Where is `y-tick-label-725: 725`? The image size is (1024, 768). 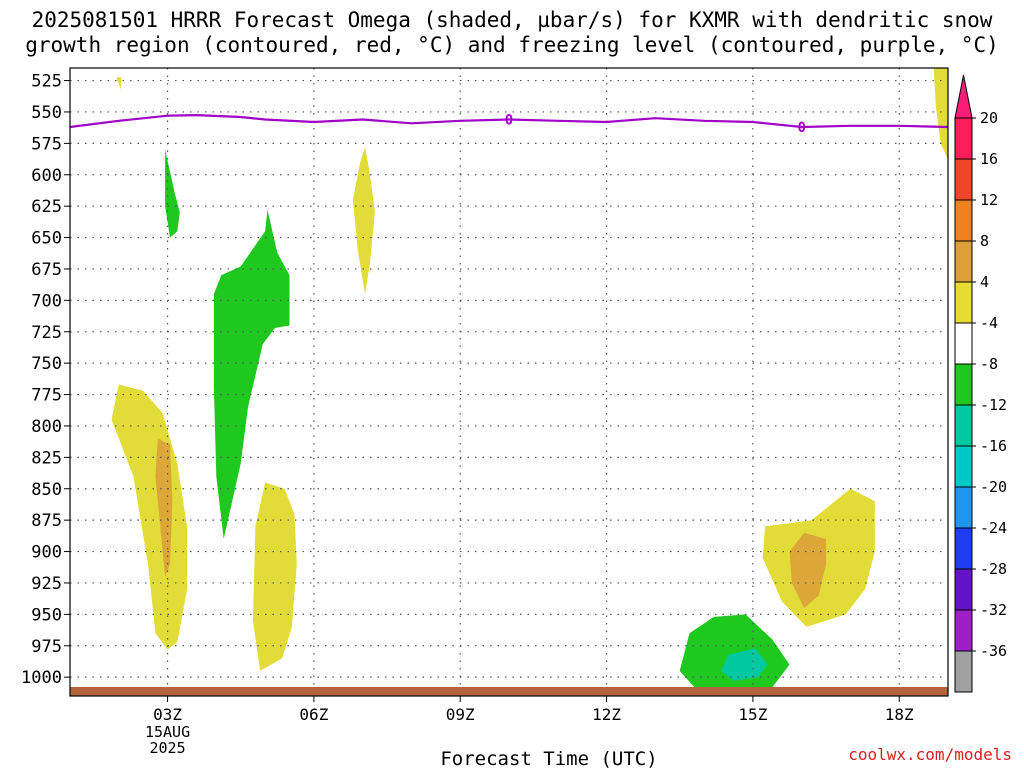
y-tick-label-725: 725 is located at coordinates (46, 333).